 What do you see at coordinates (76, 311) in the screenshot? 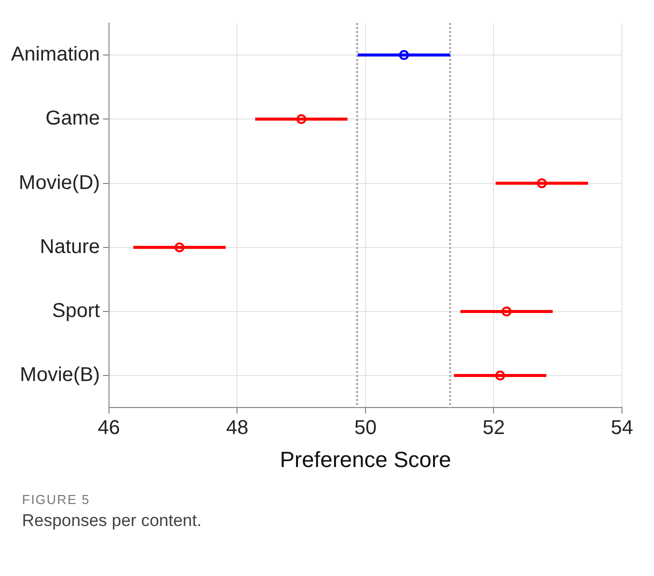
I see `y-tick-label: Sport` at bounding box center [76, 311].